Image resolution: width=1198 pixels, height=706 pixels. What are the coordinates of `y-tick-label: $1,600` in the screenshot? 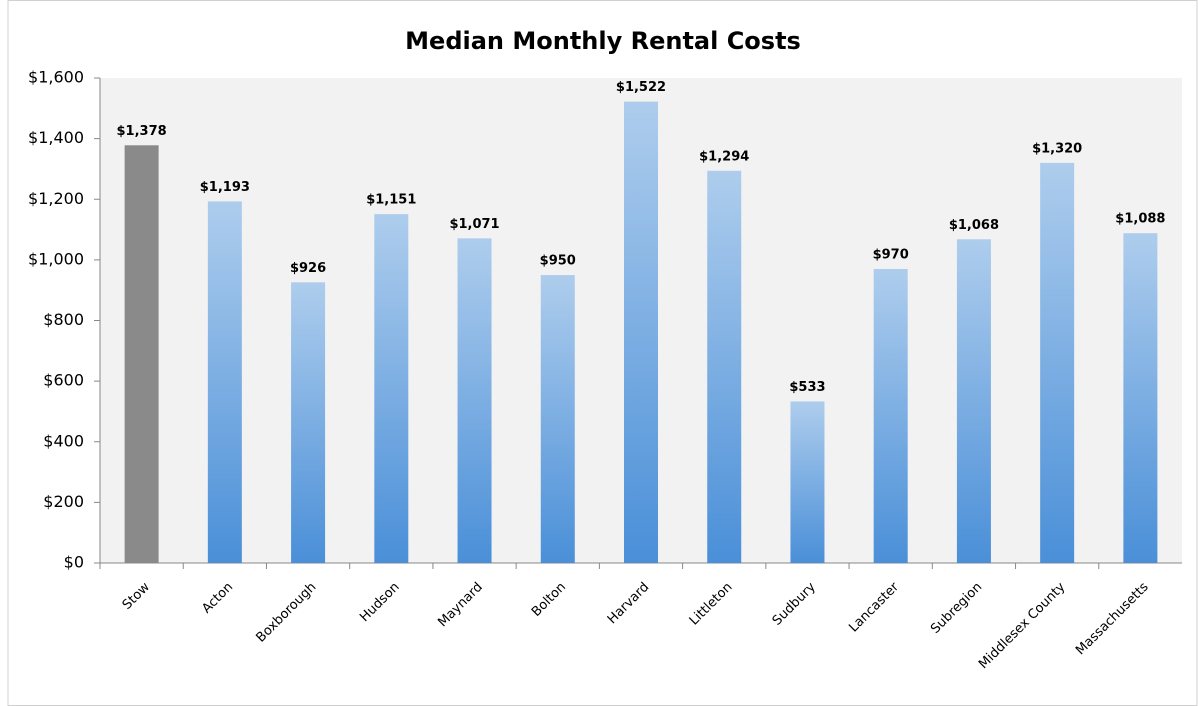 It's located at (56, 77).